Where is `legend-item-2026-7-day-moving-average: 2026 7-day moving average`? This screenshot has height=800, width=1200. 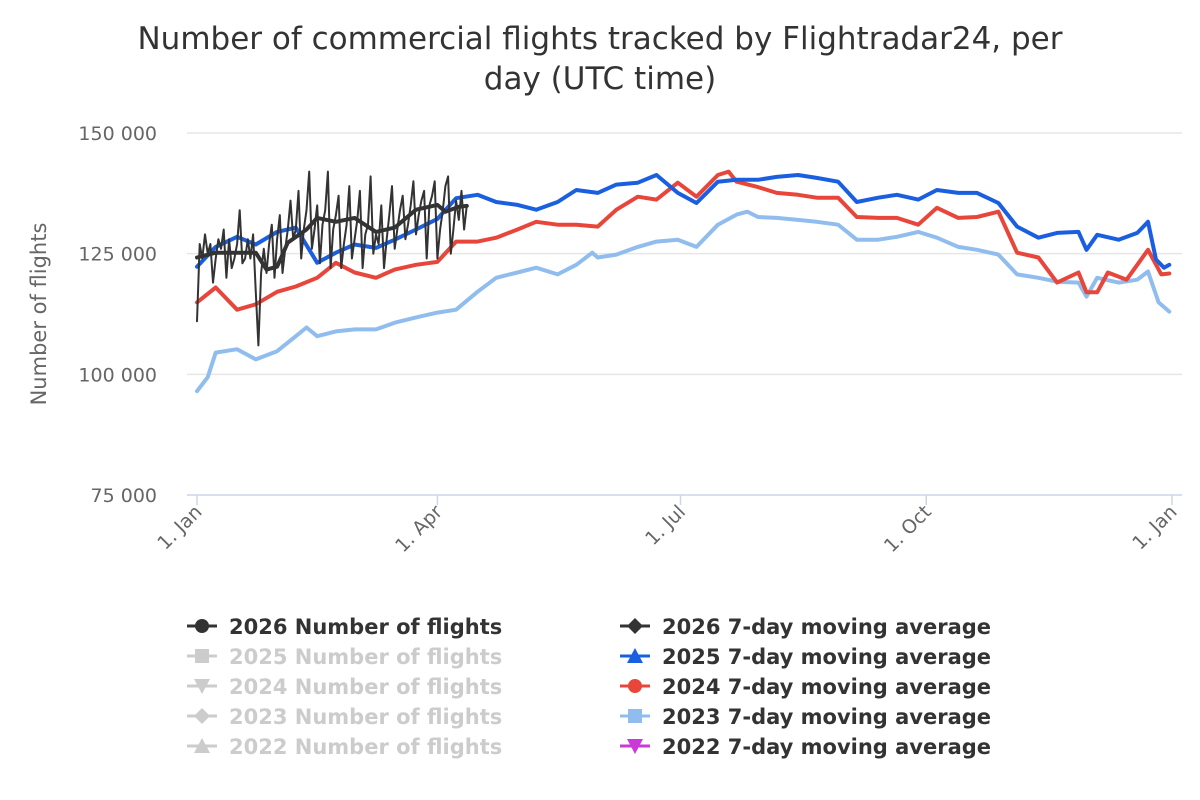
legend-item-2026-7-day-moving-average: 2026 7-day moving average is located at coordinates (805, 627).